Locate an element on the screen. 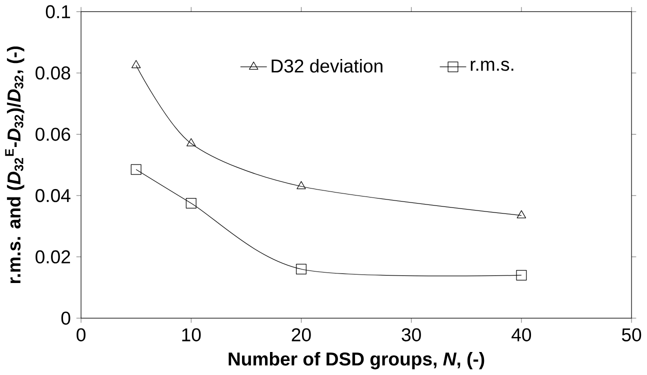 This screenshot has height=375, width=647. x-tick-label: 50 is located at coordinates (632, 335).